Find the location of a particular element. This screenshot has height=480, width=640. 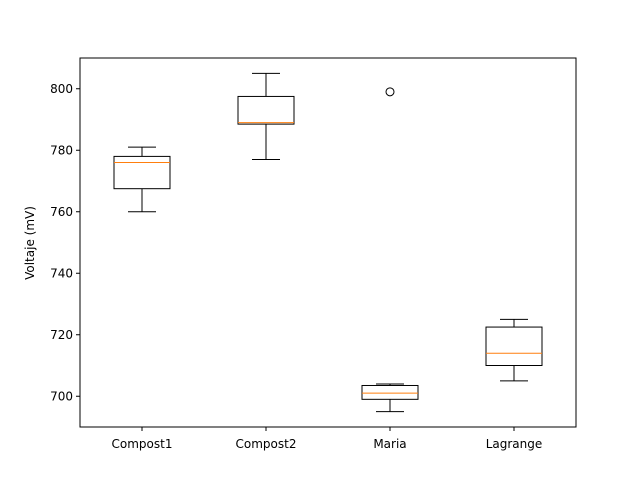

y-tick-label: 800 is located at coordinates (61, 89).